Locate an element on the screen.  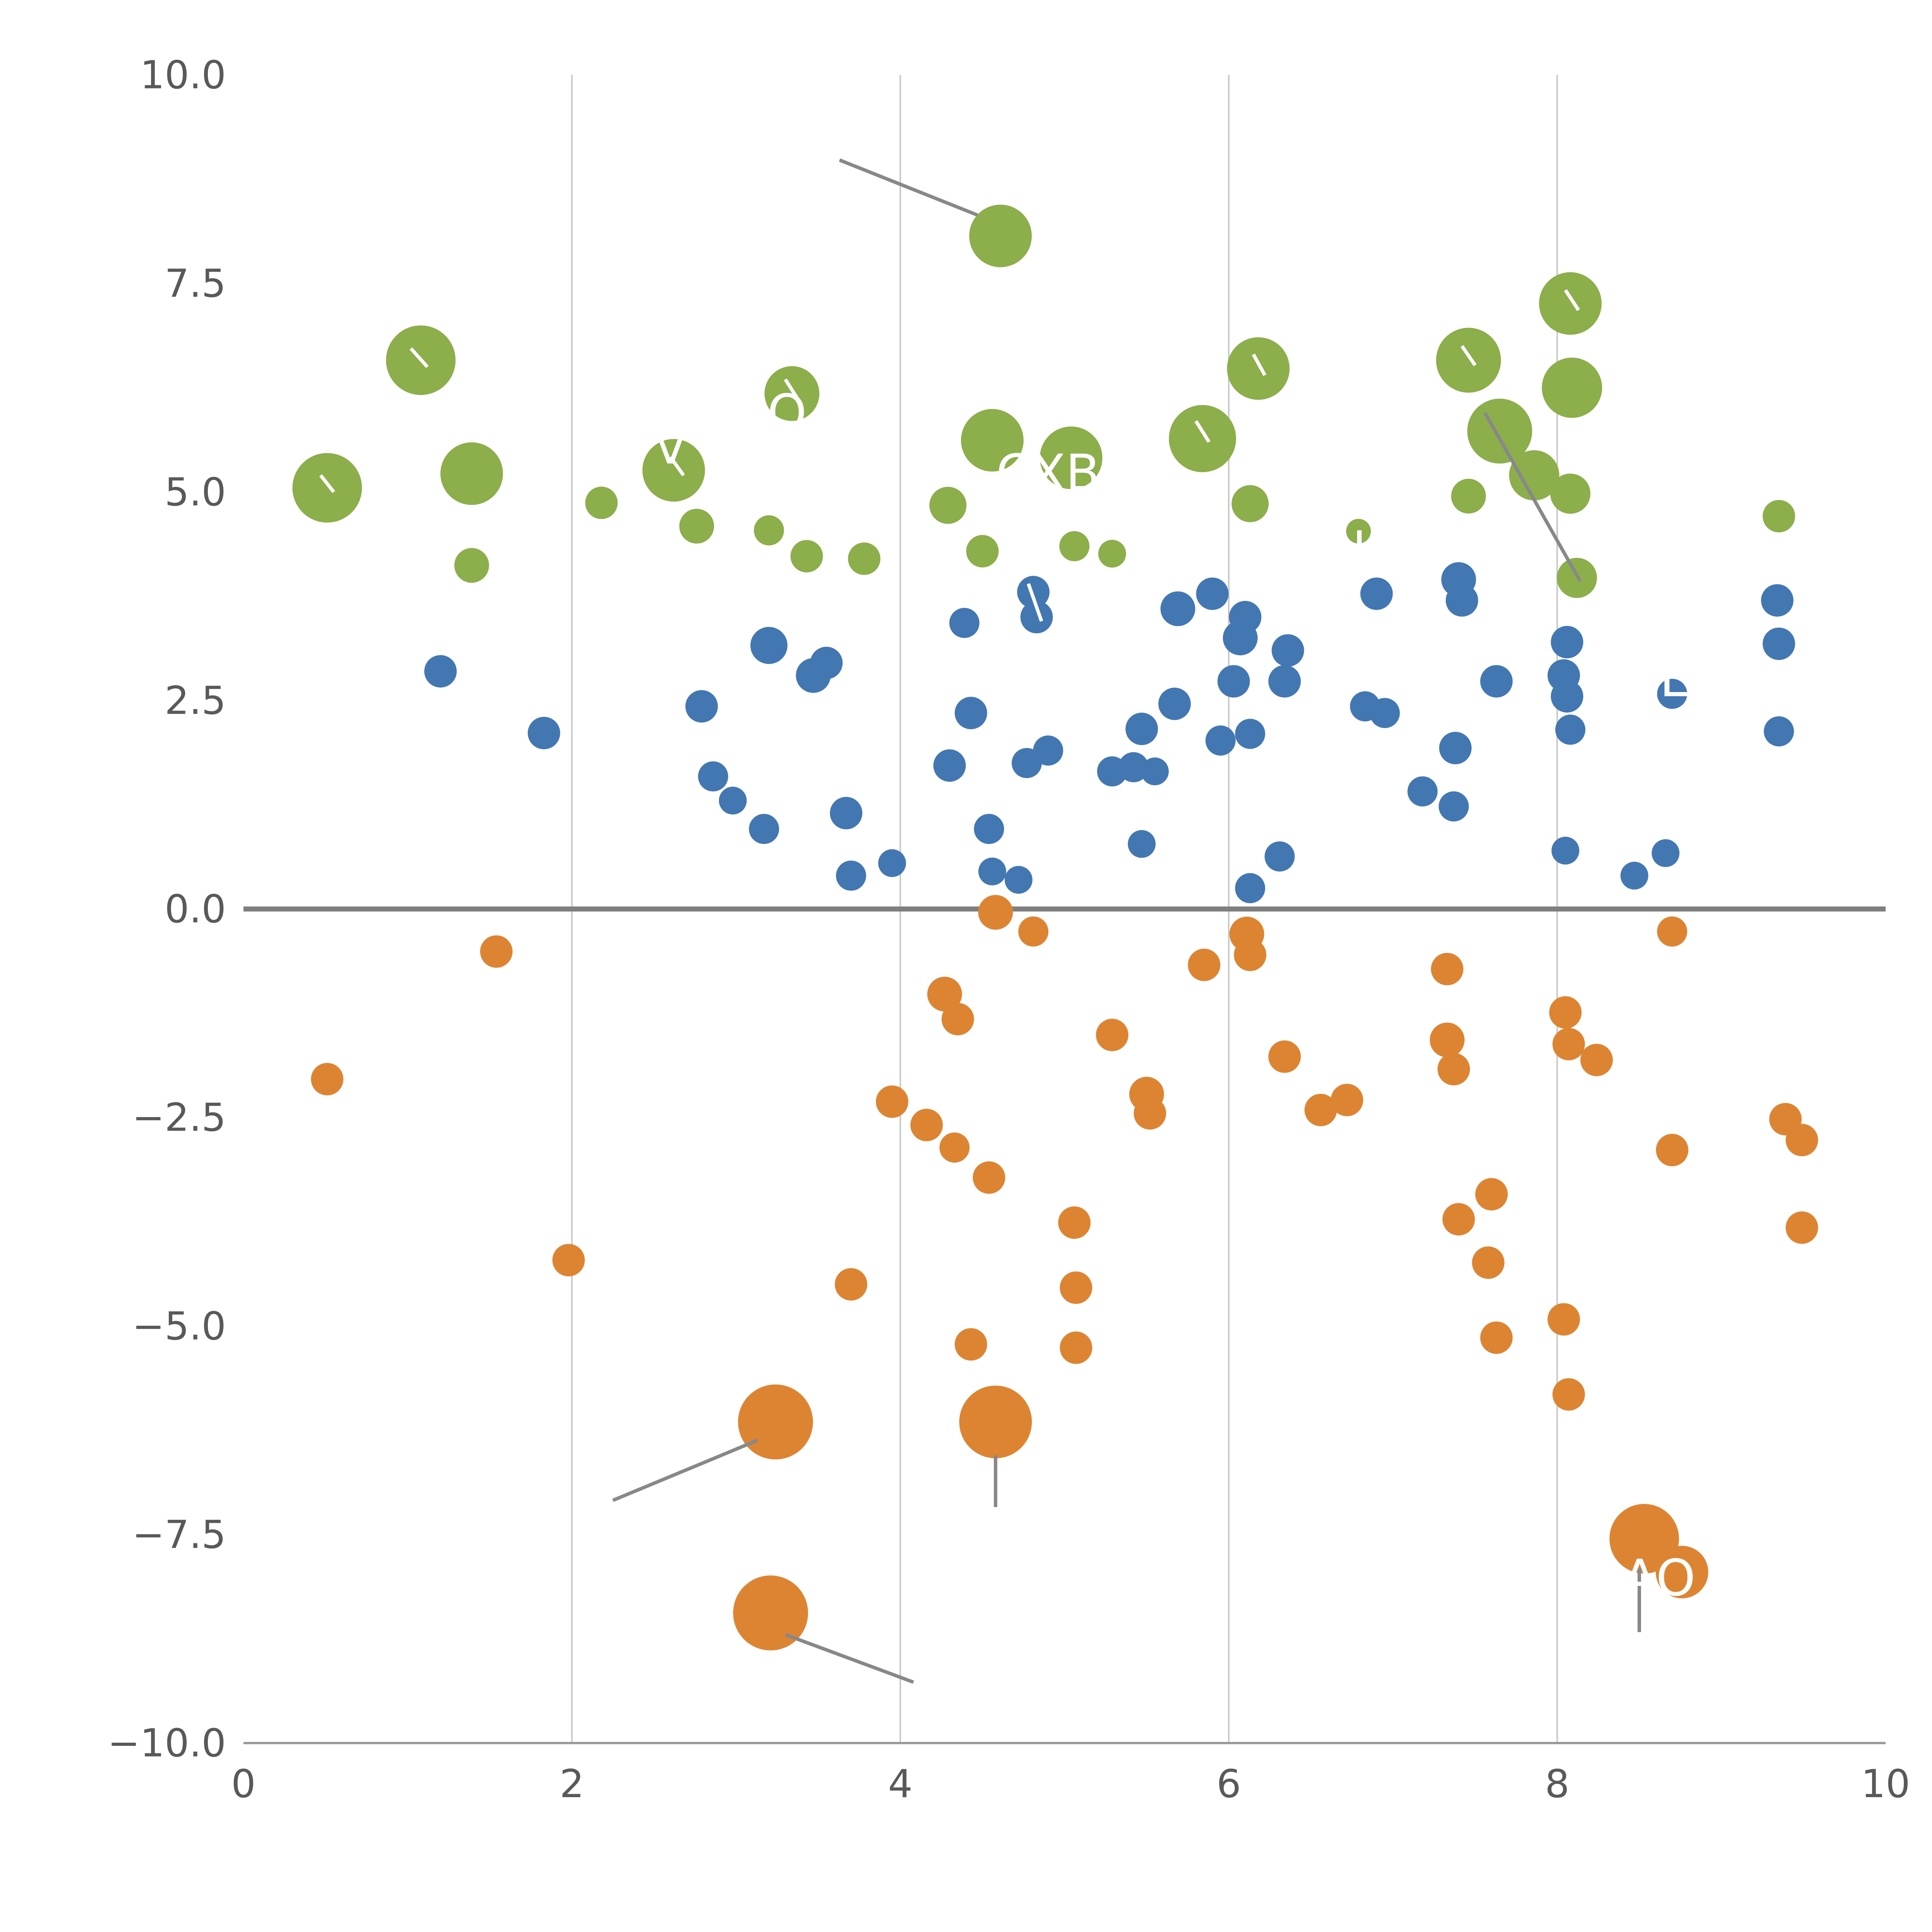
annotation-label: CXB is located at coordinates (1048, 473).